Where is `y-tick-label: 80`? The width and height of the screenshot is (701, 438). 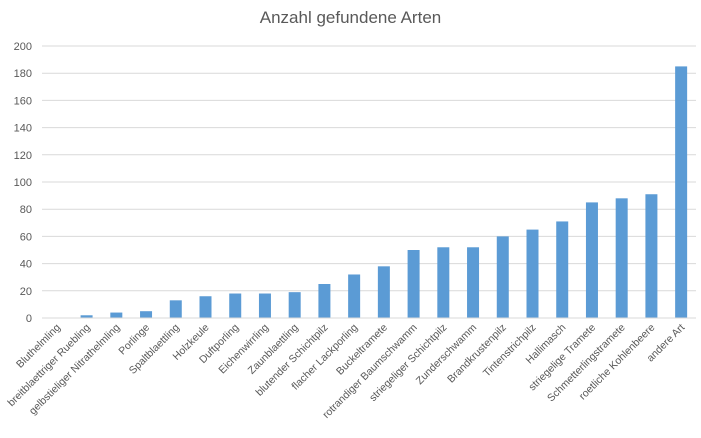
y-tick-label: 80 is located at coordinates (26, 210).